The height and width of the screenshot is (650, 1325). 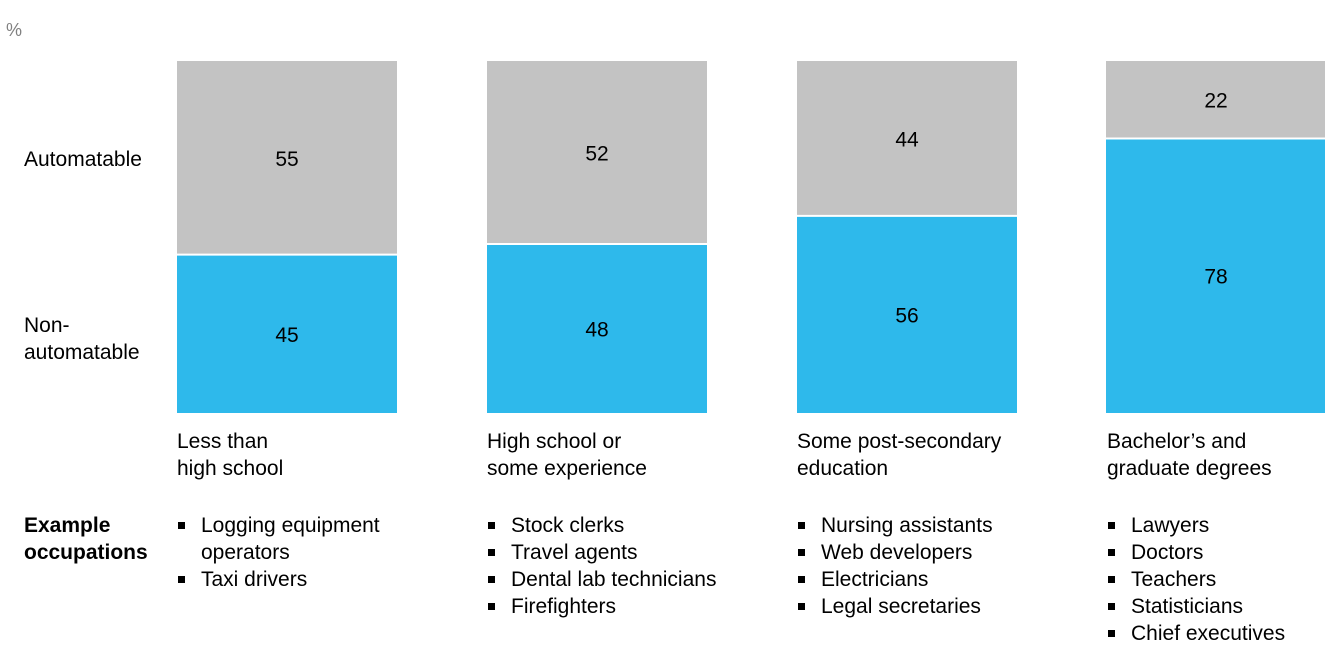 I want to click on bar-non-automatable-some-post-secondary-education, so click(x=907, y=314).